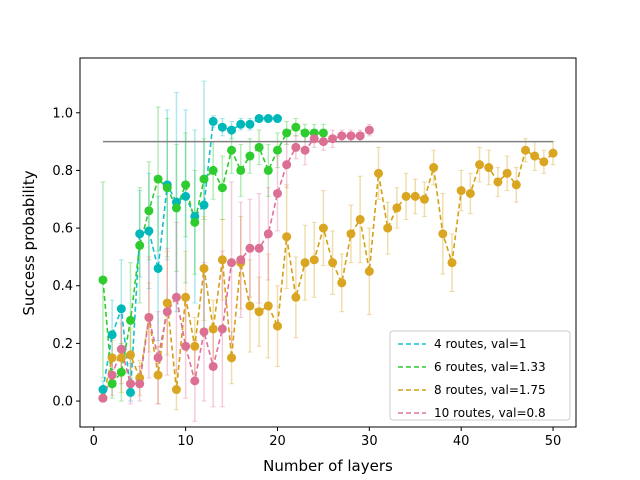 Image resolution: width=640 pixels, height=480 pixels. Describe the element at coordinates (553, 441) in the screenshot. I see `x-tick-label: 50` at that location.